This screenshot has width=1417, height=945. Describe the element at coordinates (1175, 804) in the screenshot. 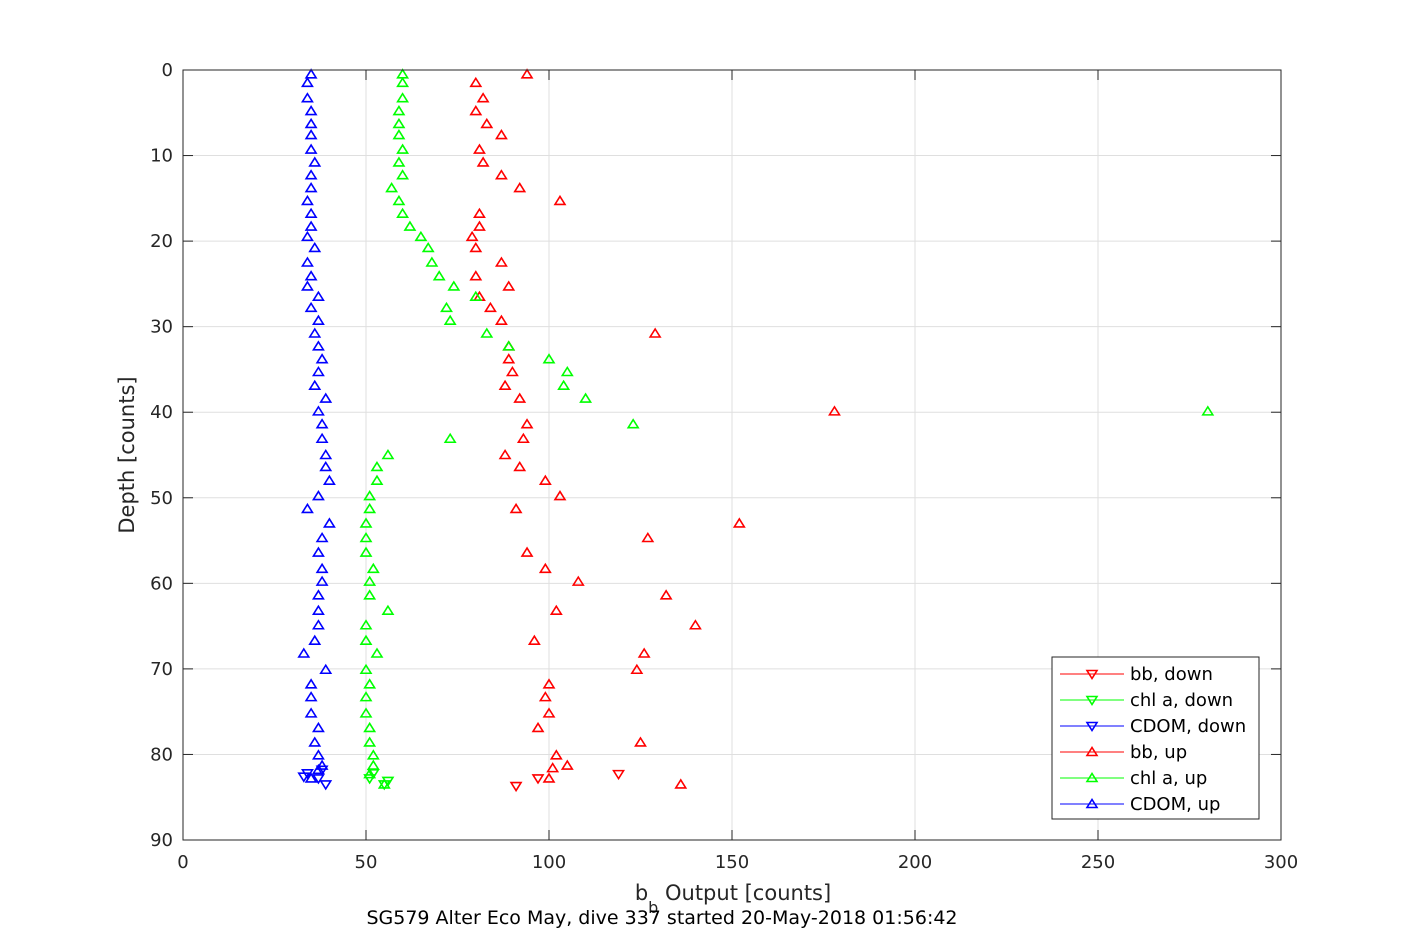

I see `legend-label: CDOM, up` at that location.